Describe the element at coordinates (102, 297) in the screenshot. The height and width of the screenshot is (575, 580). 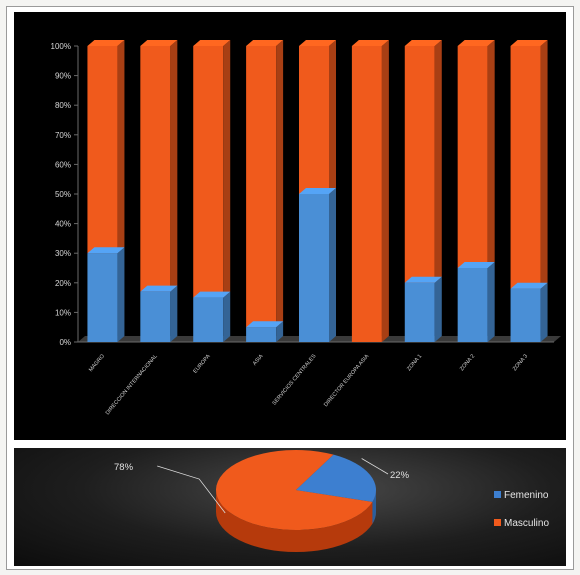
I see `bar-femenino-0-front` at that location.